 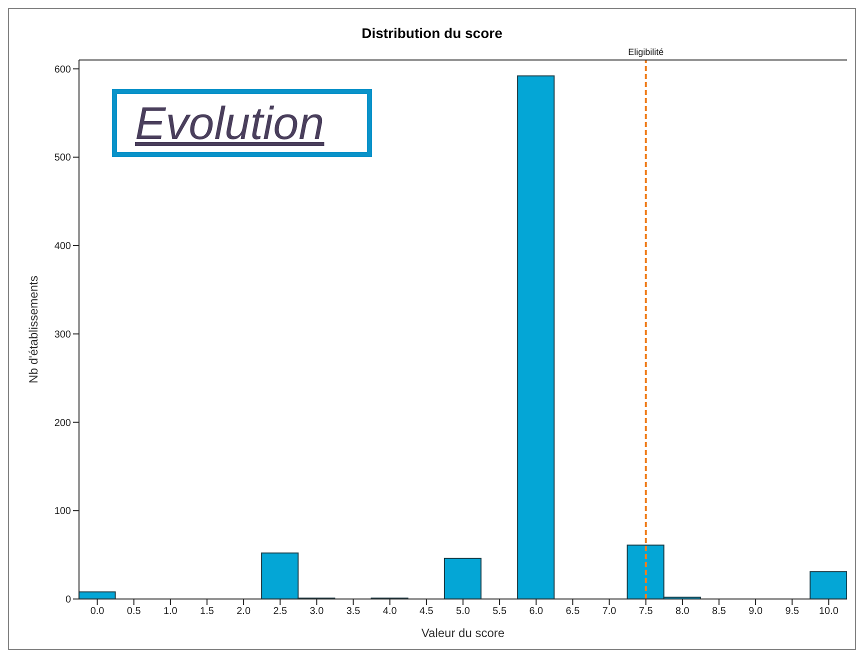 I want to click on annotation: Evolution, so click(x=229, y=123).